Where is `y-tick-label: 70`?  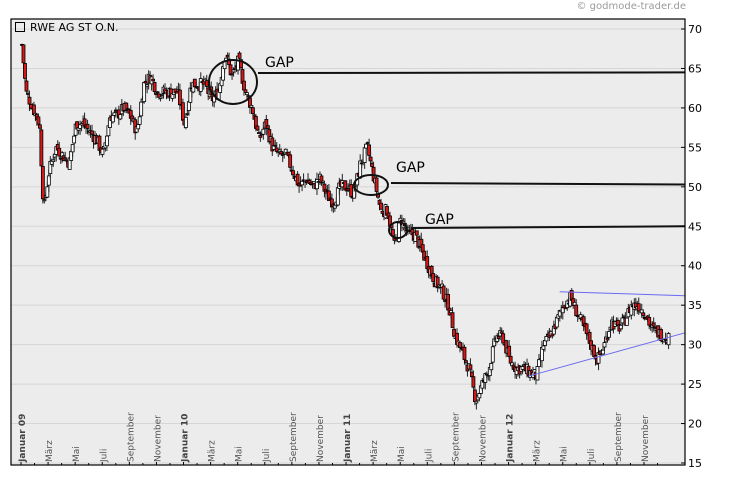
y-tick-label: 70 is located at coordinates (695, 29).